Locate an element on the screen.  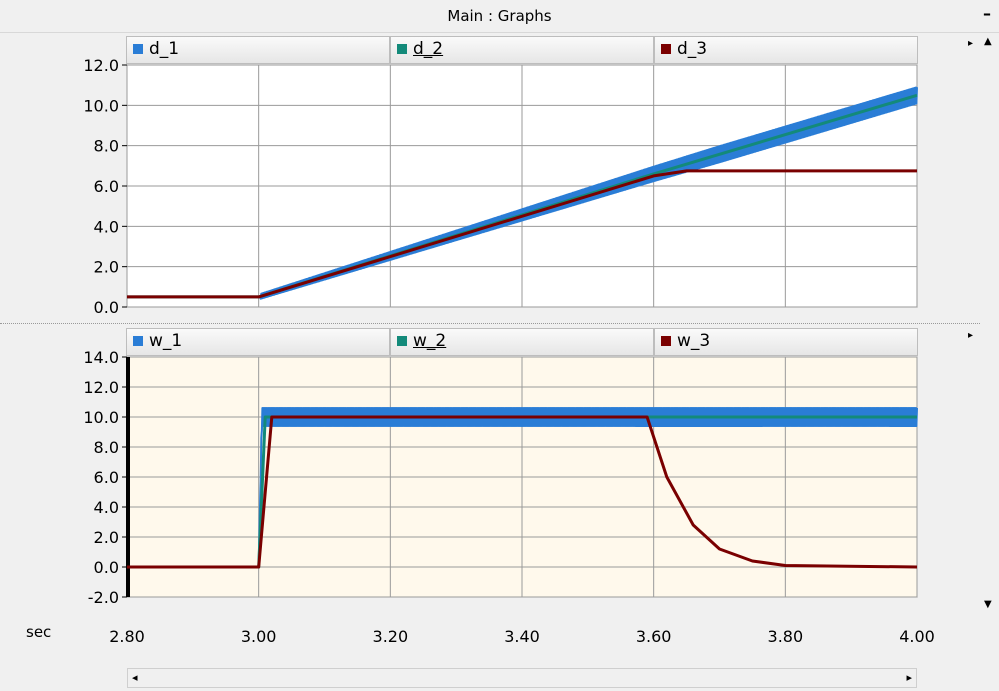
legend-label: w_1 is located at coordinates (166, 341).